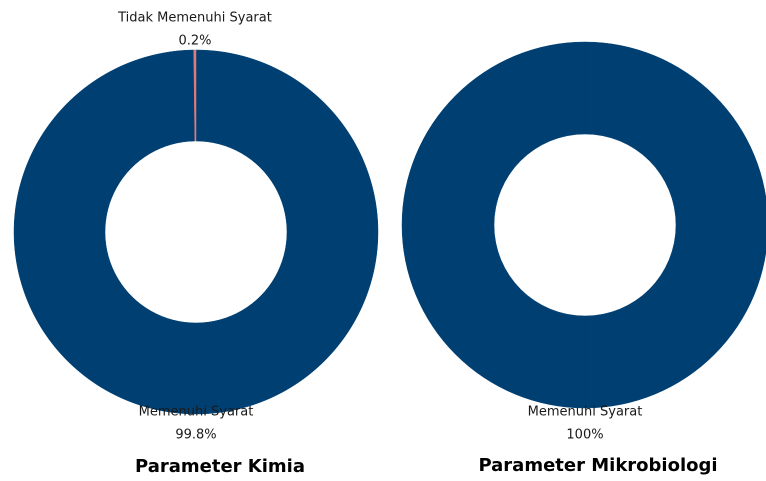 This screenshot has width=766, height=481. What do you see at coordinates (194, 41) in the screenshot?
I see `slice-value: 0.2%` at bounding box center [194, 41].